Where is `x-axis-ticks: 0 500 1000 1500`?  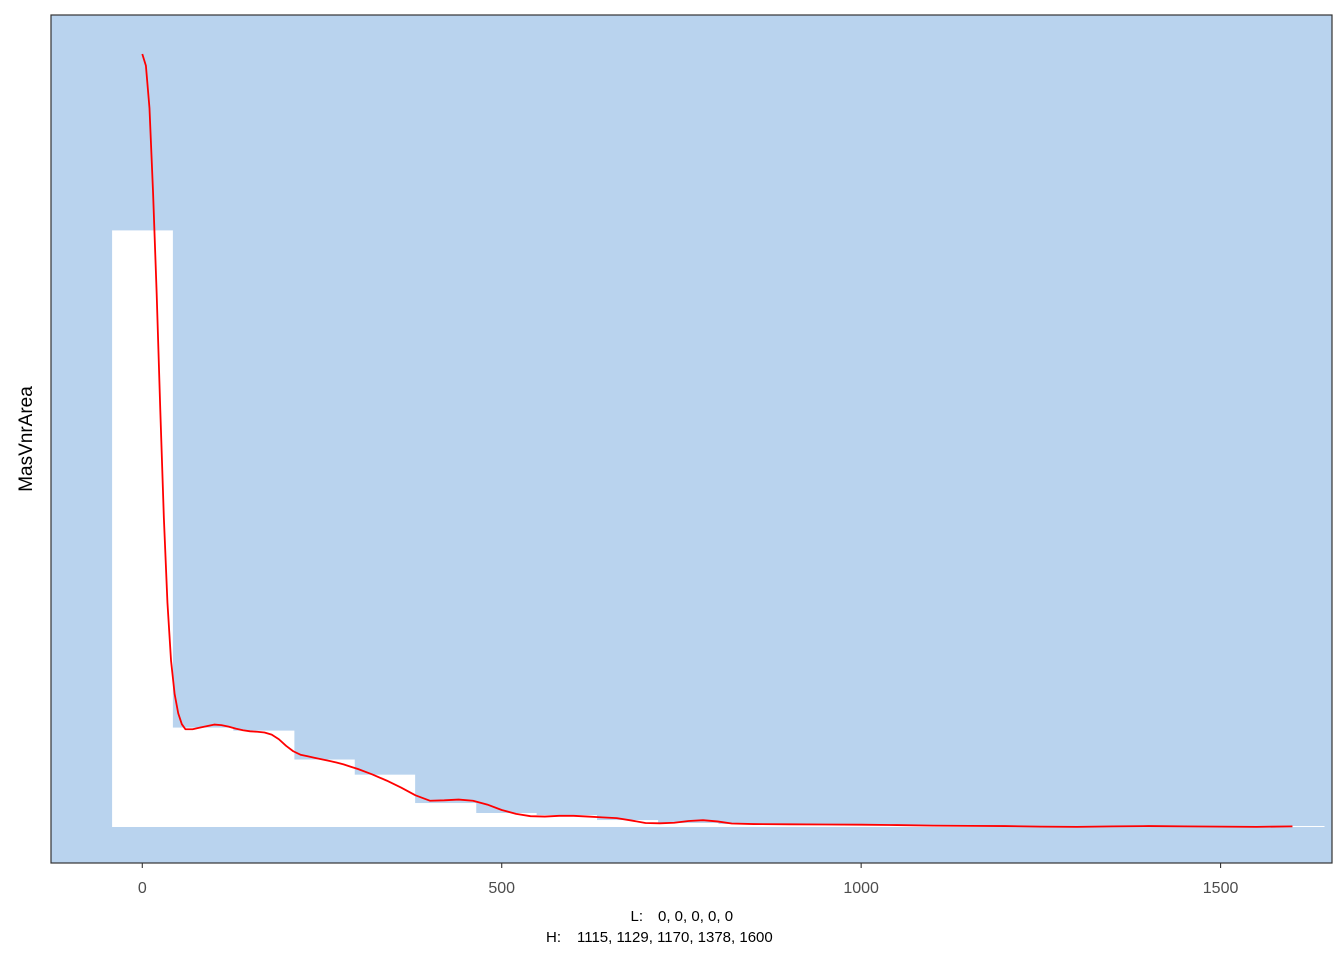 x-axis-ticks: 0 500 1000 1500 is located at coordinates (688, 880).